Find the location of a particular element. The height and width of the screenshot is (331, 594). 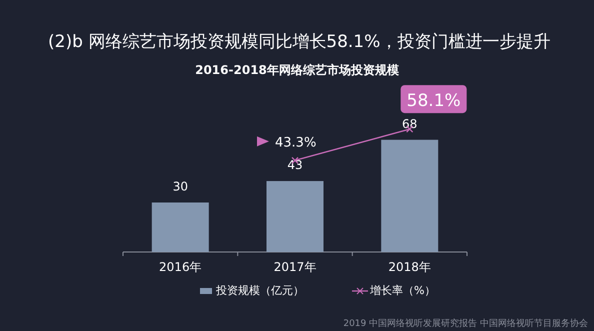

data-label: 43 is located at coordinates (295, 165).